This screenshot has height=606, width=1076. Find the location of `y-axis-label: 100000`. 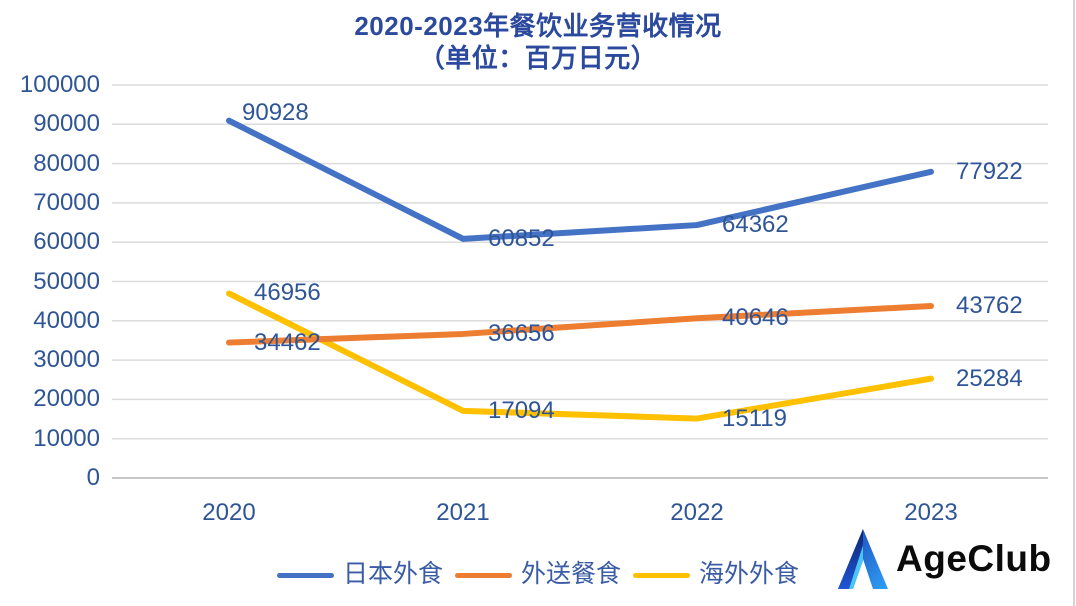

y-axis-label: 100000 is located at coordinates (59, 84).